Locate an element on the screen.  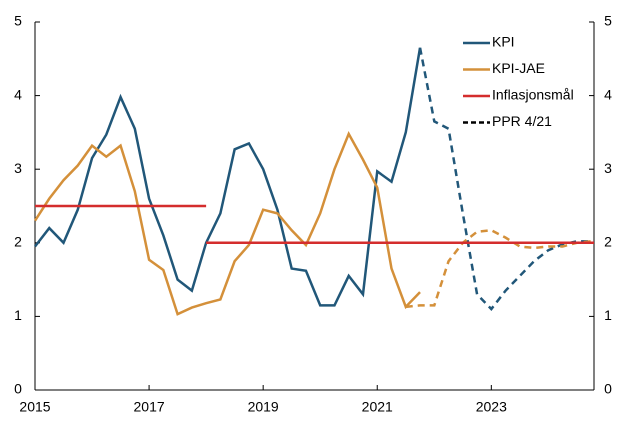
series-line is located at coordinates (314, 224).